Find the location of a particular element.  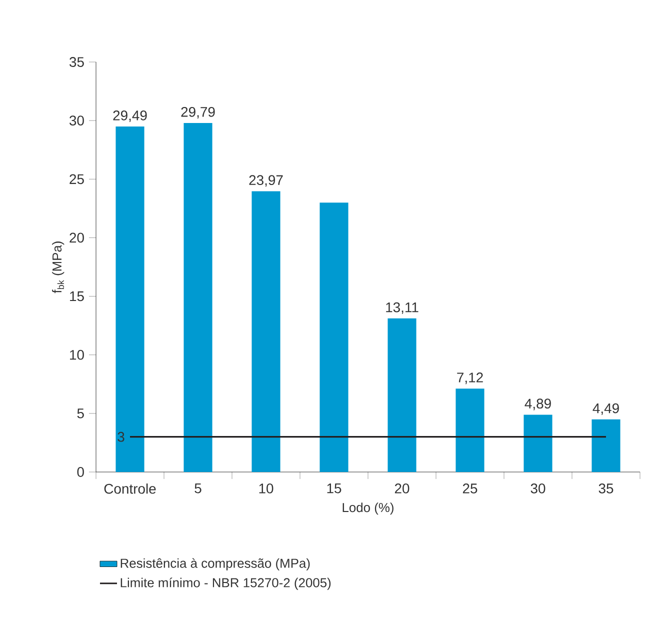

x-tick-label: Controle is located at coordinates (130, 489).